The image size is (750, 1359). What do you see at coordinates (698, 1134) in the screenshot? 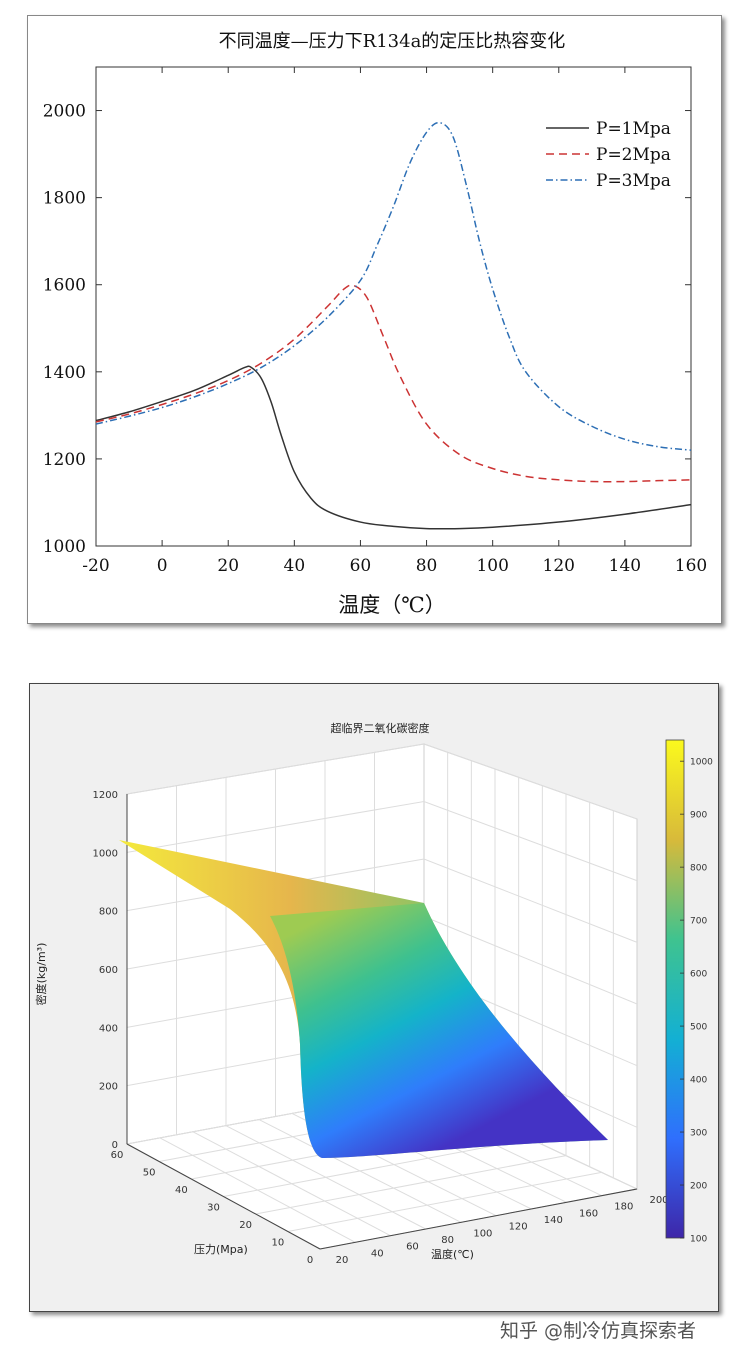
I see `colorbar-tick-label: 300` at bounding box center [698, 1134].